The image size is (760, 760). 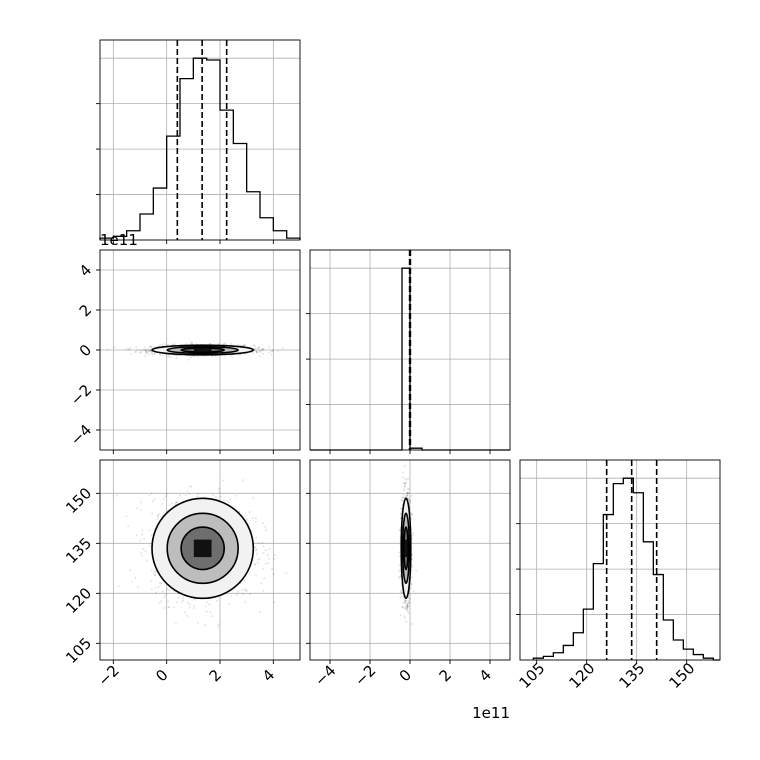 What do you see at coordinates (200, 148) in the screenshot?
I see `histogram-steps` at bounding box center [200, 148].